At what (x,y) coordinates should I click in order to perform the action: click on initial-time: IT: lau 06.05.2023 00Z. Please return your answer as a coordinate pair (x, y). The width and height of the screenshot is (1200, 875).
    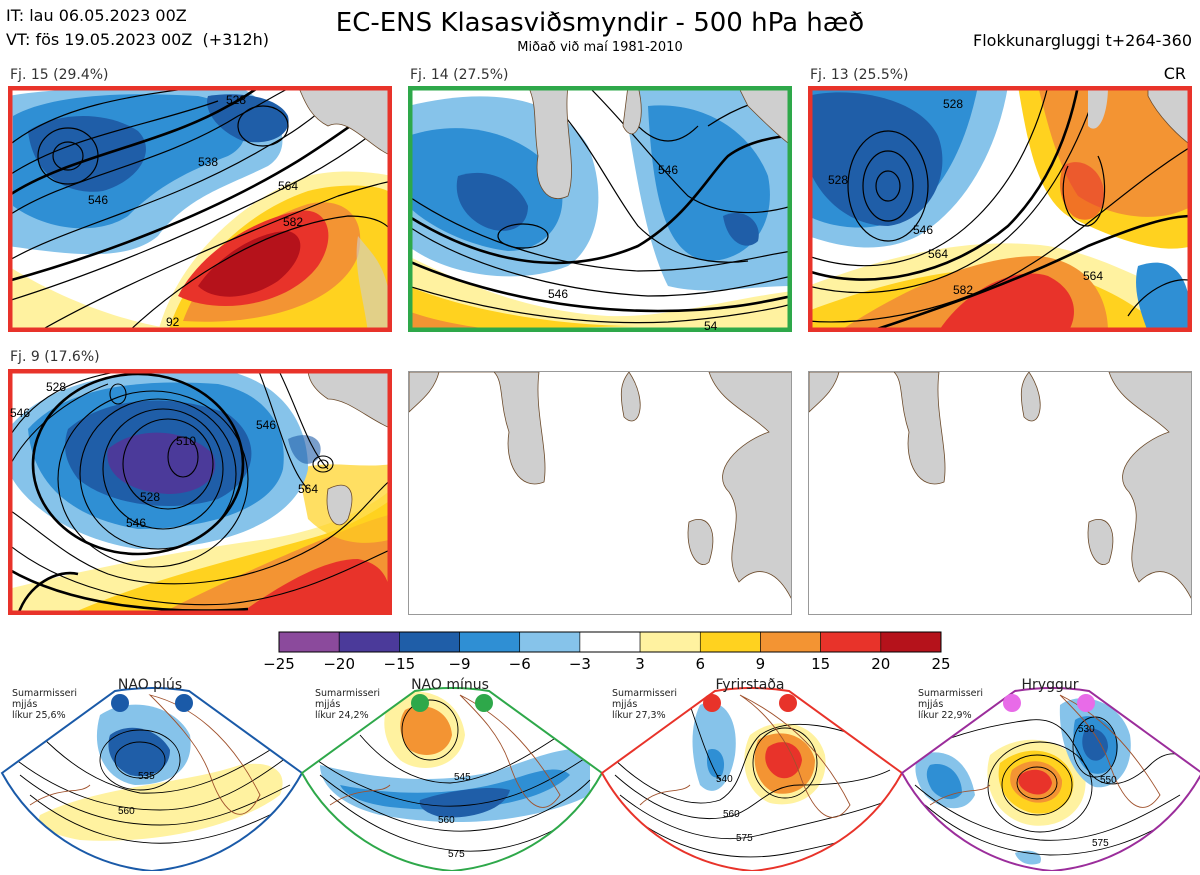
    Looking at the image, I should click on (96, 15).